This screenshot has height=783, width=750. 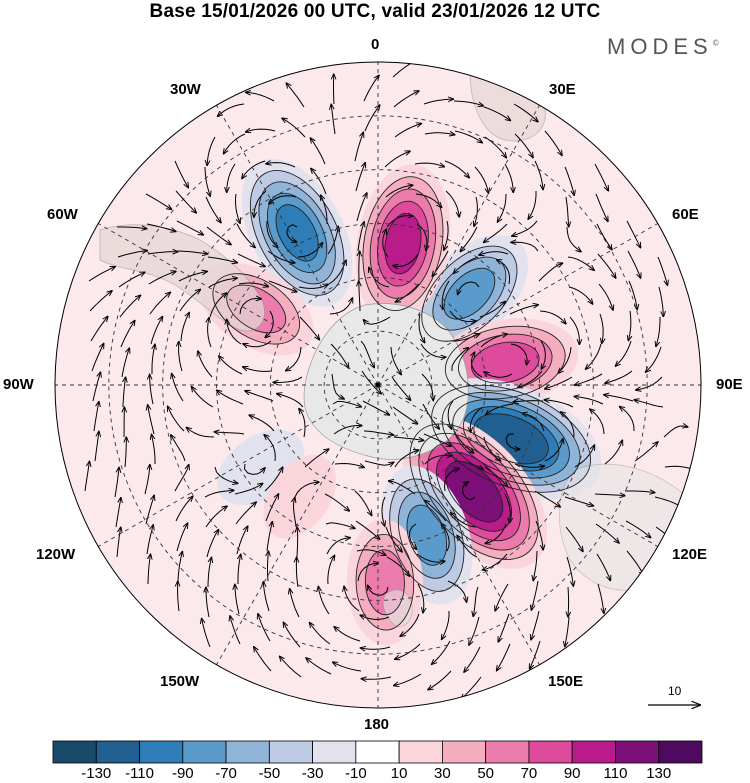 I want to click on colorbar-tick-label: 70, so click(x=529, y=773).